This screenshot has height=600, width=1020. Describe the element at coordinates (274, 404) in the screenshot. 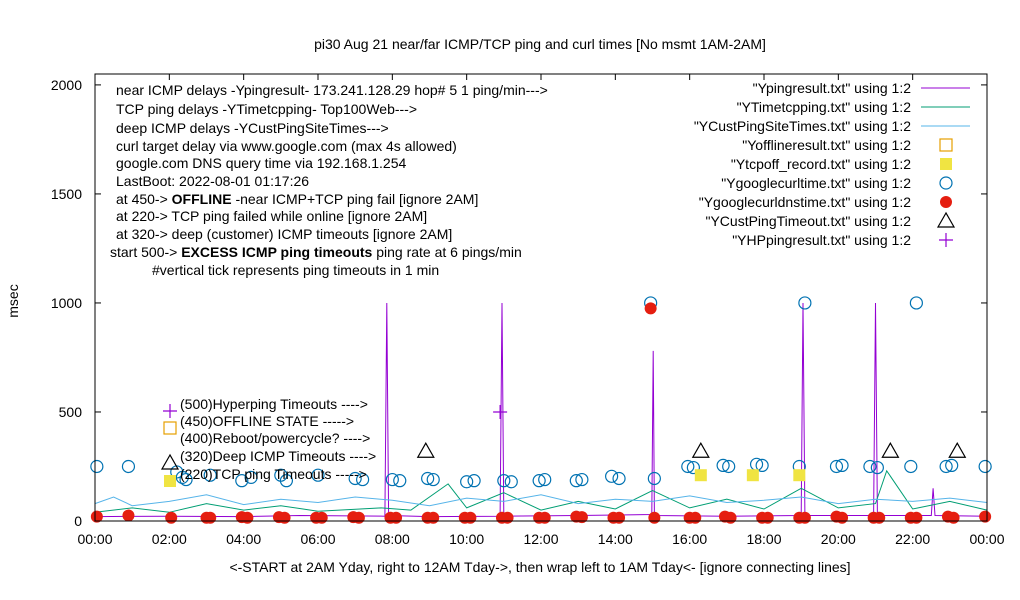

I see `key-label: (500)Hyperping Timeouts ---->` at that location.